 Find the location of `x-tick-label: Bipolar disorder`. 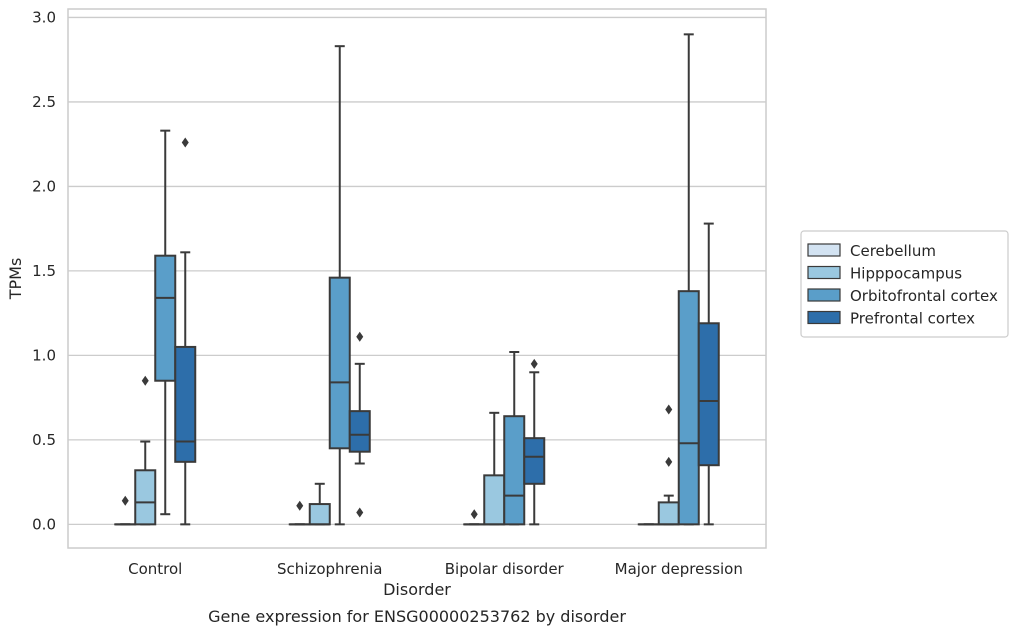

x-tick-label: Bipolar disorder is located at coordinates (505, 569).